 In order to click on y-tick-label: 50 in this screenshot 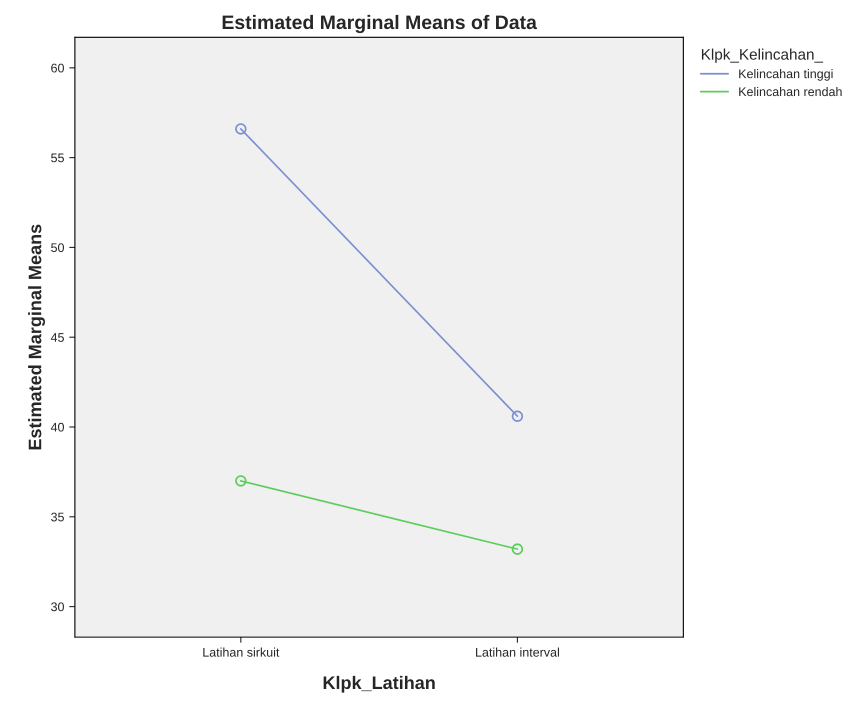, I will do `click(57, 247)`.